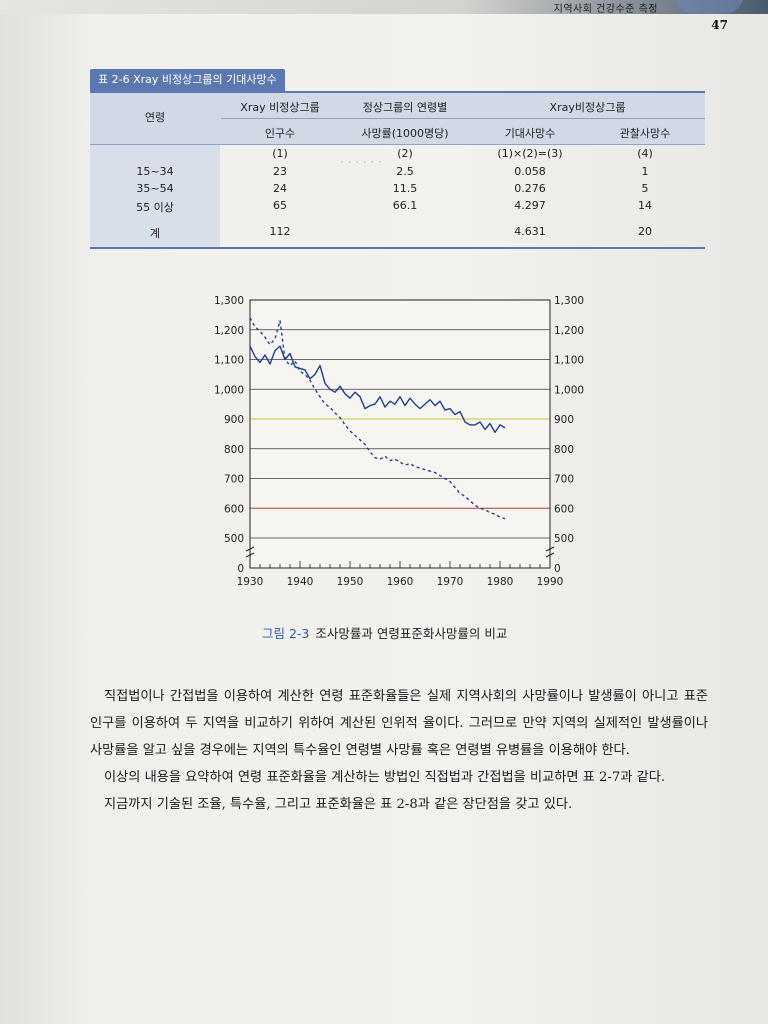  I want to click on x-tick-label: 1930, so click(250, 582).